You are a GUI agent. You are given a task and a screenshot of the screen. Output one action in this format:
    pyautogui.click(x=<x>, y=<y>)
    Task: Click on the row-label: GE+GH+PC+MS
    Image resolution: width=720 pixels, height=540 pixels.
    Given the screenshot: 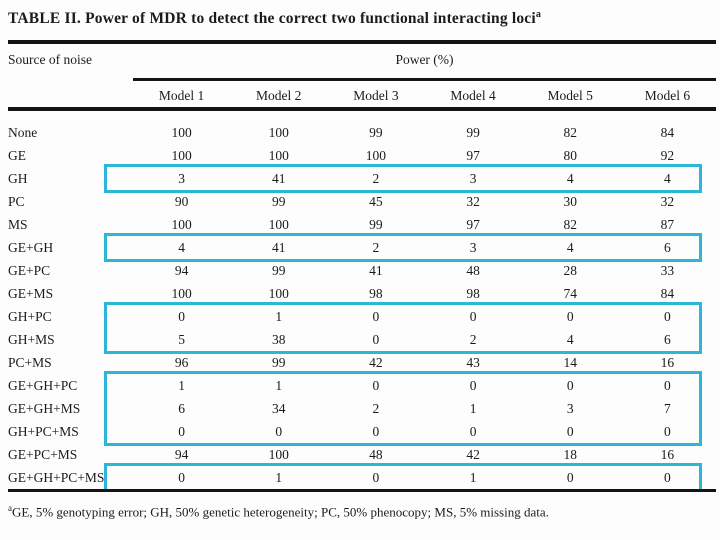 What is the action you would take?
    pyautogui.click(x=56, y=477)
    